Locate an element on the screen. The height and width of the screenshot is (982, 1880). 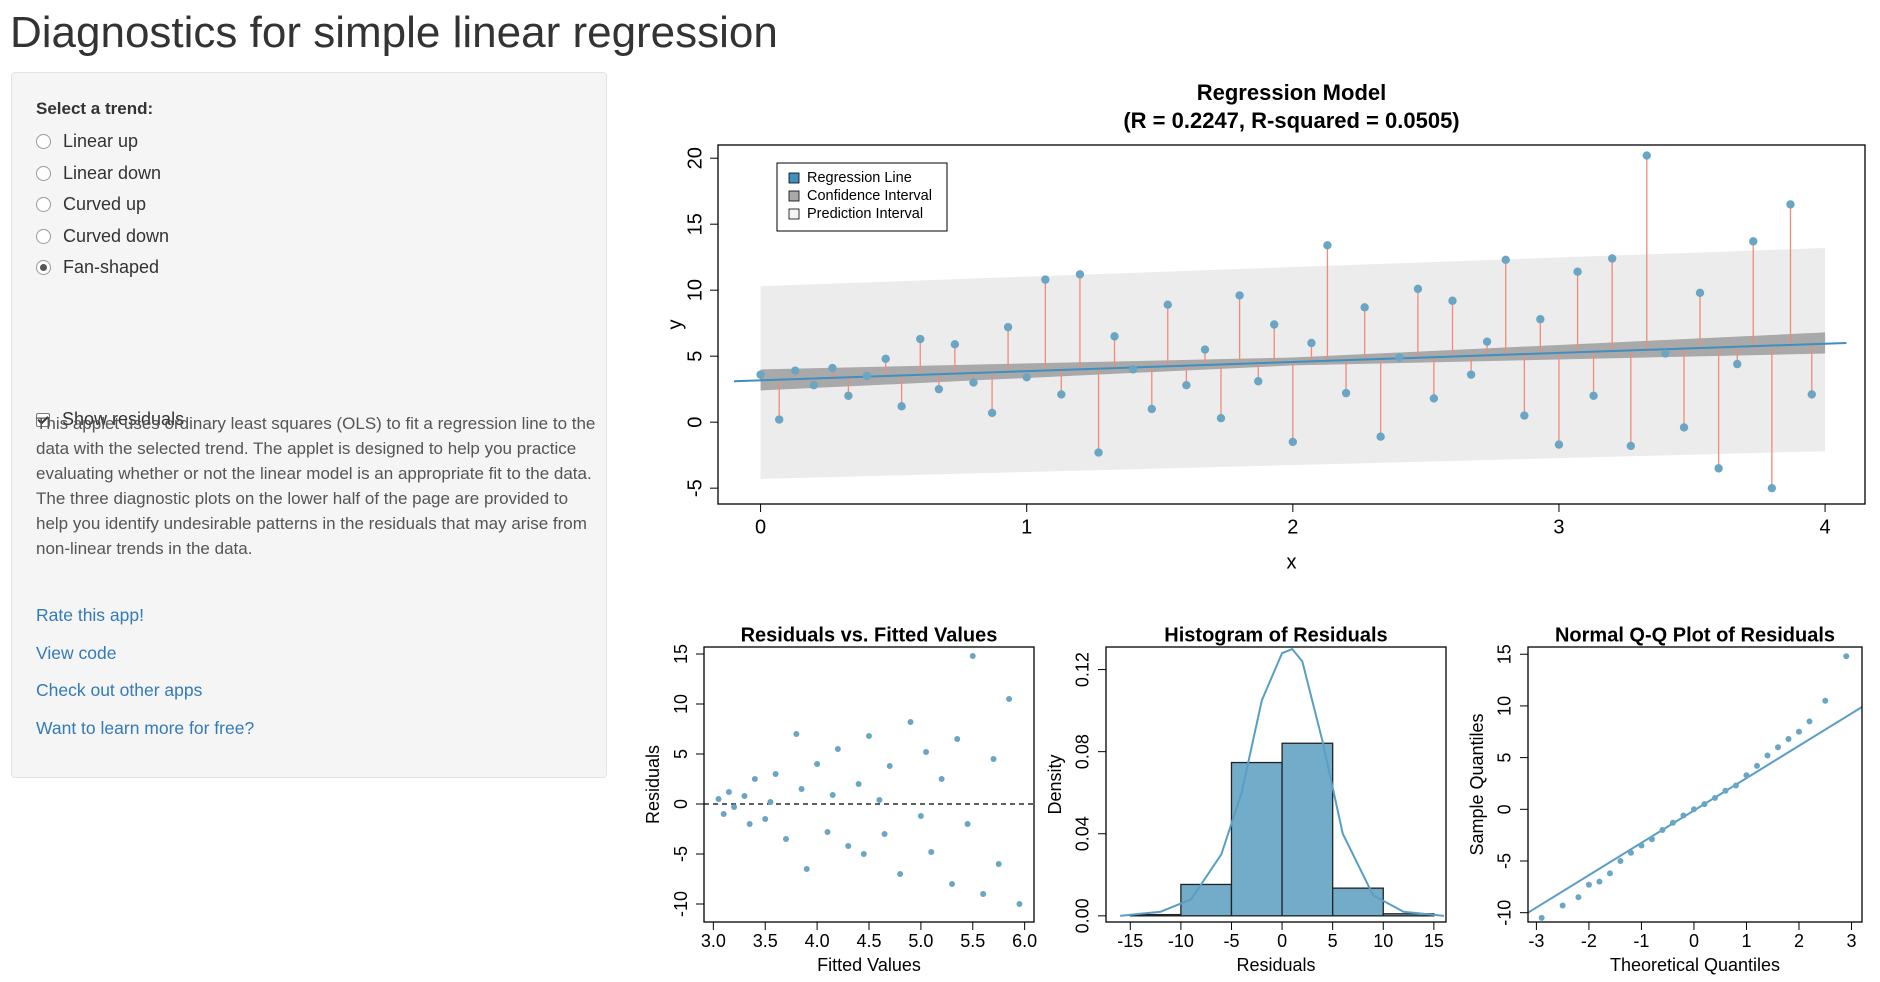
show-residuals: Show residuals is located at coordinates (110, 419).